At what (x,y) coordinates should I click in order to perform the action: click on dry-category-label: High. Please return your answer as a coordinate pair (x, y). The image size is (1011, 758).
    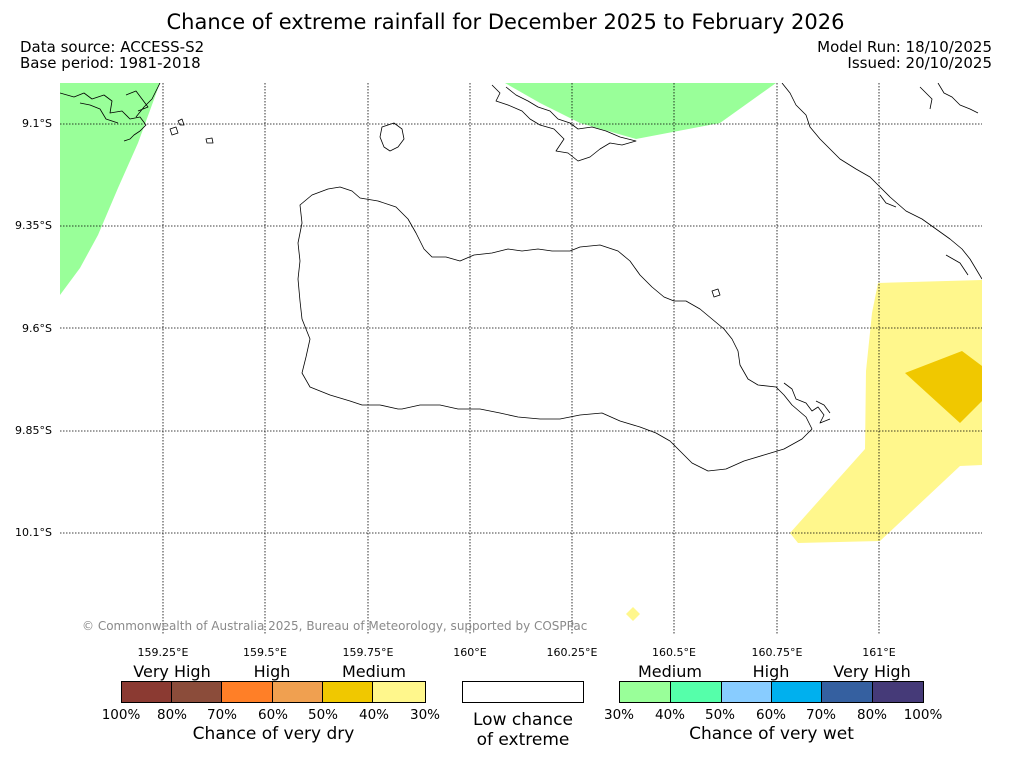
    Looking at the image, I should click on (272, 671).